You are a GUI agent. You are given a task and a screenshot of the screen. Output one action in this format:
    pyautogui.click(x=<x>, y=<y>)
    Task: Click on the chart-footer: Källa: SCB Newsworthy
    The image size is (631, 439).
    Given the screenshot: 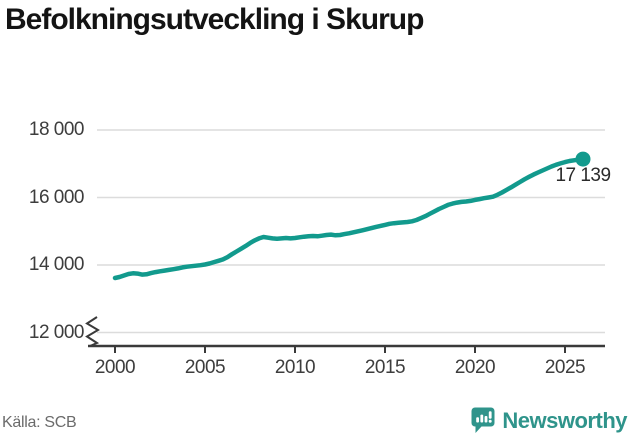 What is the action you would take?
    pyautogui.click(x=315, y=421)
    